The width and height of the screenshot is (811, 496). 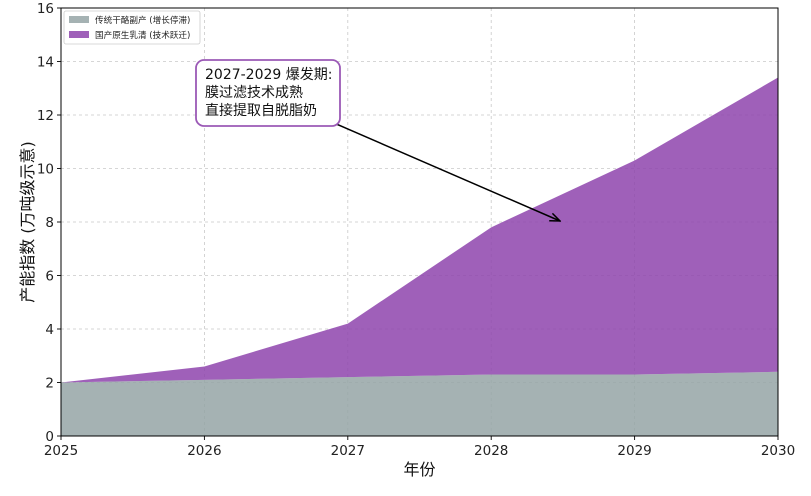 What do you see at coordinates (27, 222) in the screenshot?
I see `y-axis-label: 产能指数 (万吨级示意)` at bounding box center [27, 222].